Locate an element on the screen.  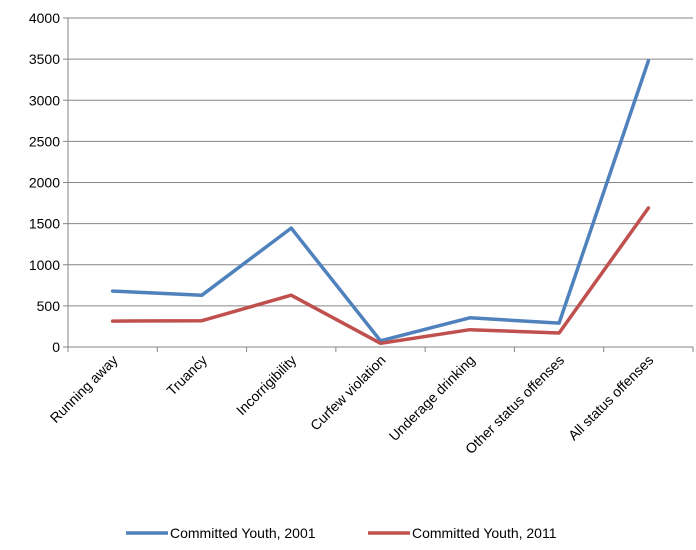
y-tick-label: 1000 is located at coordinates (44, 265).